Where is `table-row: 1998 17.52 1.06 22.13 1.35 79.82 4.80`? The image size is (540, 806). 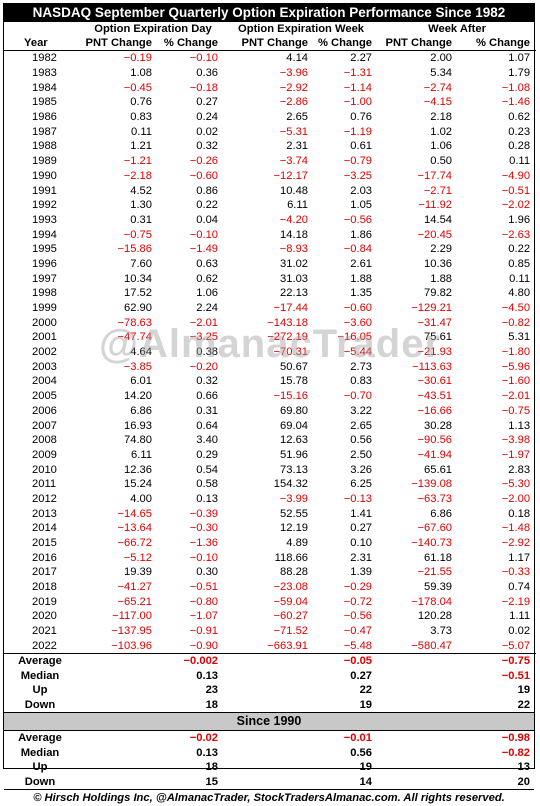 table-row: 1998 17.52 1.06 22.13 1.35 79.82 4.80 is located at coordinates (270, 293).